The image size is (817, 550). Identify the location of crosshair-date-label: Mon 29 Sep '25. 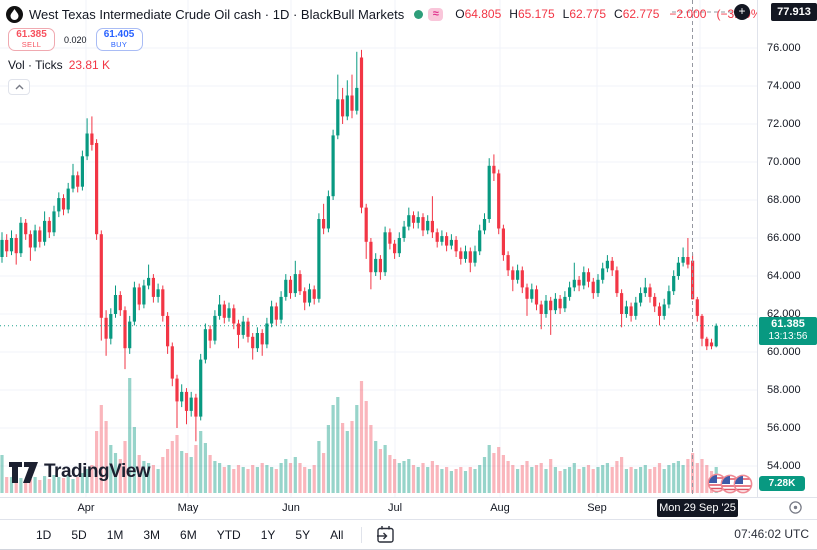
(697, 508).